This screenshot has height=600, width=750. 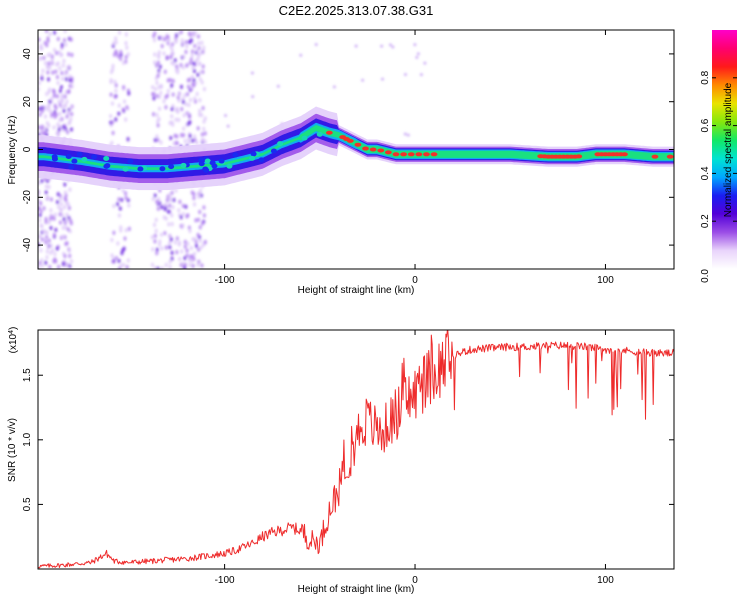 I want to click on spectrogram-y-tick-label: 40, so click(x=27, y=54).